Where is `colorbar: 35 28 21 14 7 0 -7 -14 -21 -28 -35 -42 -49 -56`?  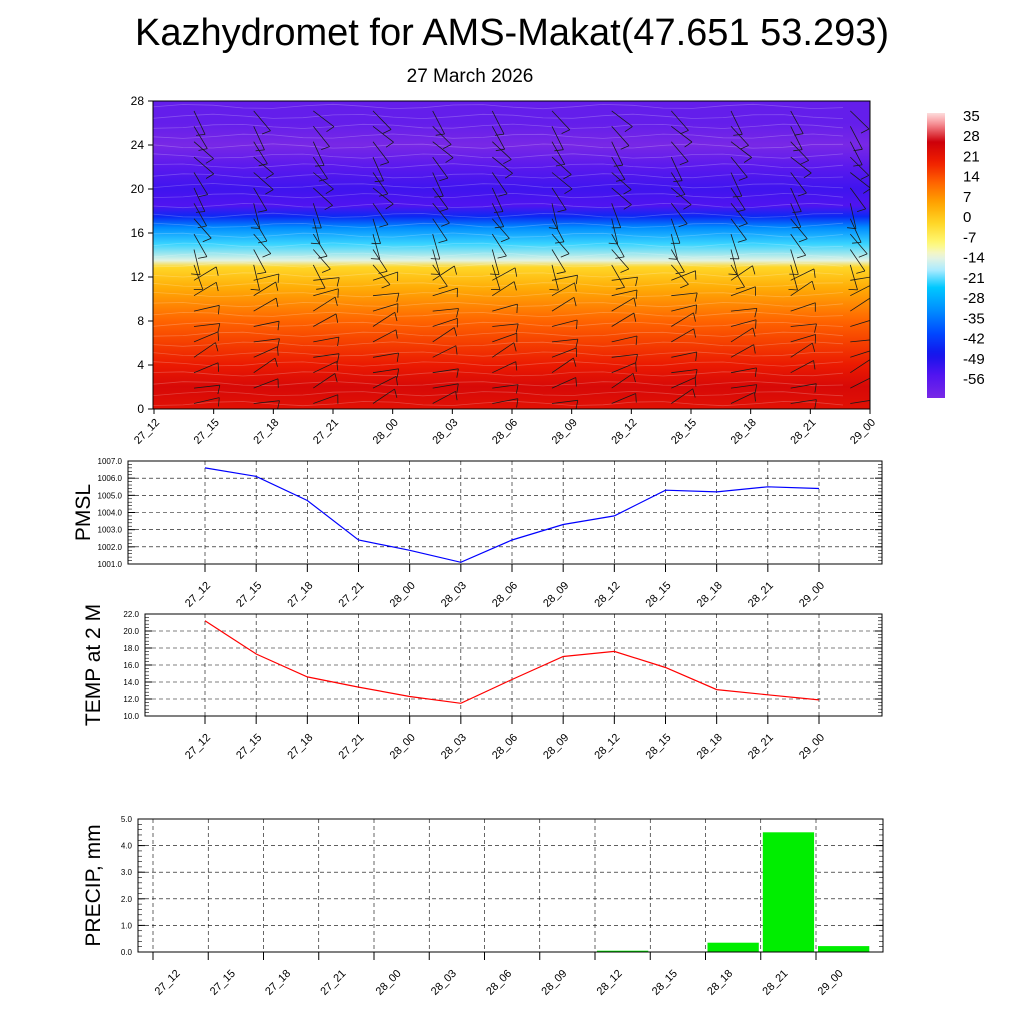 colorbar: 35 28 21 14 7 0 -7 -14 -21 -28 -35 -42 -49 -56 is located at coordinates (956, 253).